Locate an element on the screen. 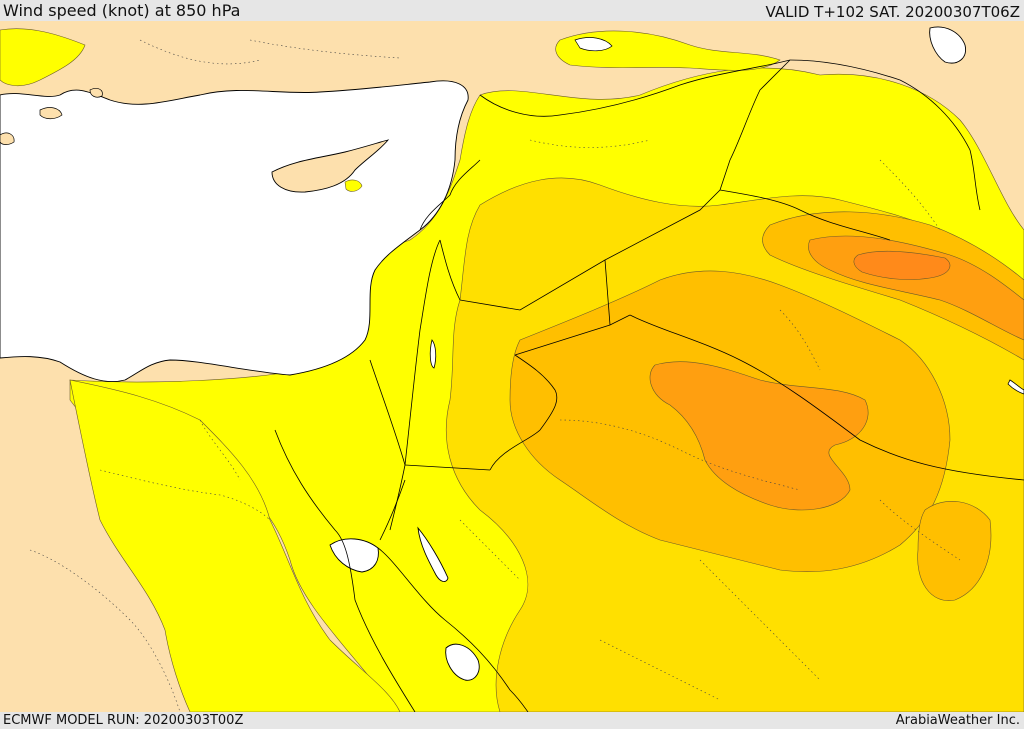 Image resolution: width=1024 pixels, height=729 pixels. persian-gulf-edge is located at coordinates (1015, 387).